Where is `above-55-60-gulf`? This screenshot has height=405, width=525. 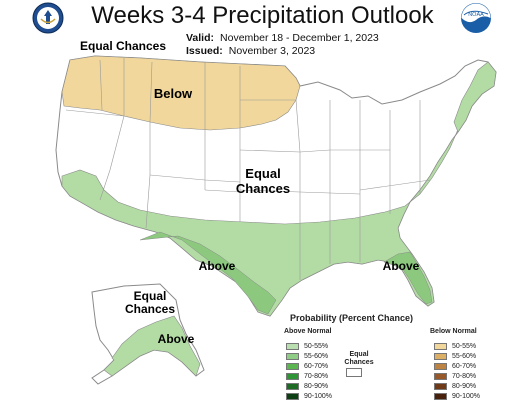 above-55-60-gulf is located at coordinates (208, 273).